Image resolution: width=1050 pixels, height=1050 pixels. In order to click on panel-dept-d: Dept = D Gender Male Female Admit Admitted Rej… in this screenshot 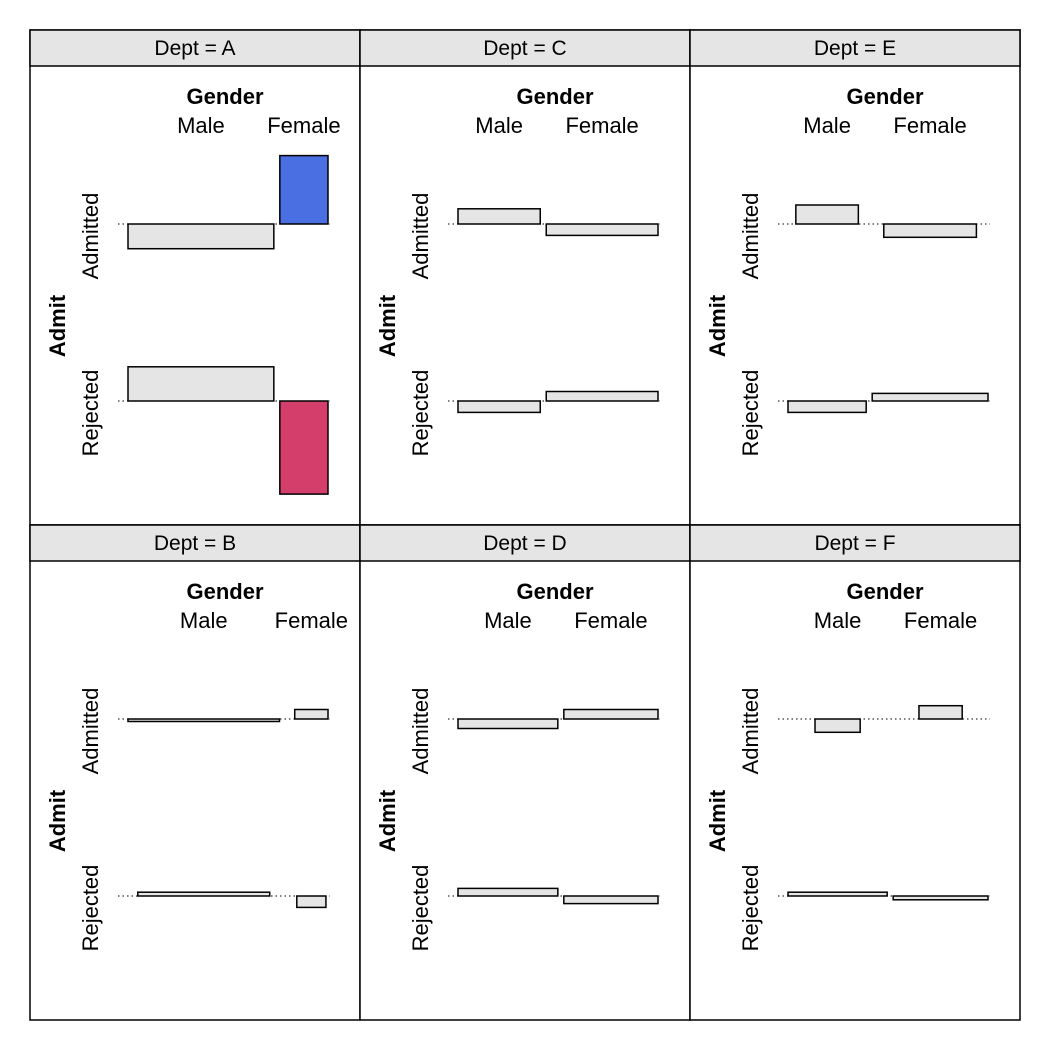, I will do `click(525, 772)`.